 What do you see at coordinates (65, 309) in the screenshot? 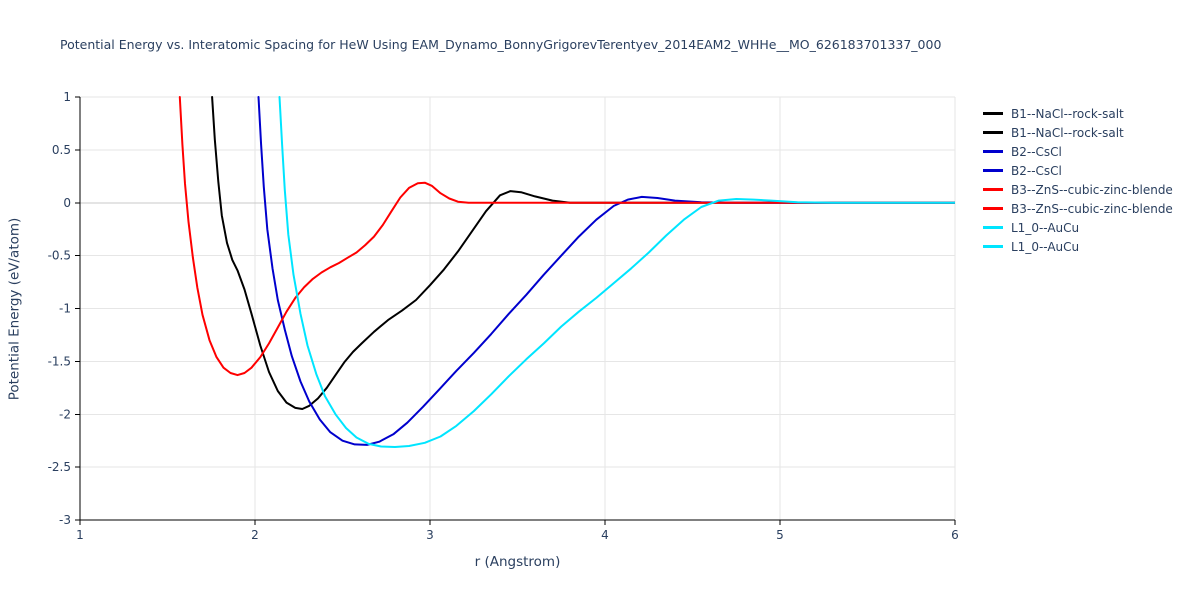
I see `y-tick-label: -1` at bounding box center [65, 309].